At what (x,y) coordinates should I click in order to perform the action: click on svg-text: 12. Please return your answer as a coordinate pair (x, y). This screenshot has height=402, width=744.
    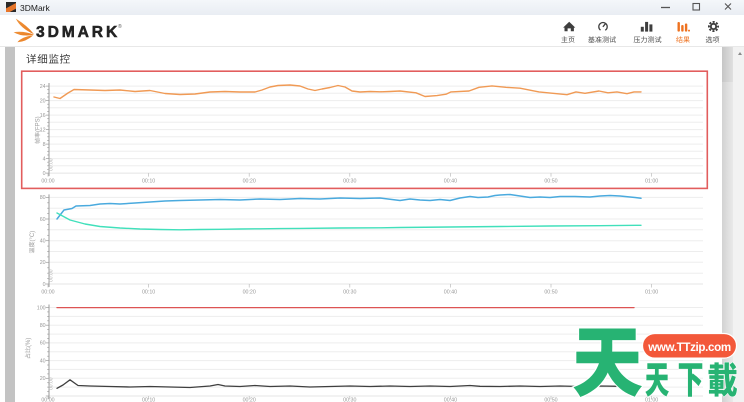
    Looking at the image, I should click on (43, 130).